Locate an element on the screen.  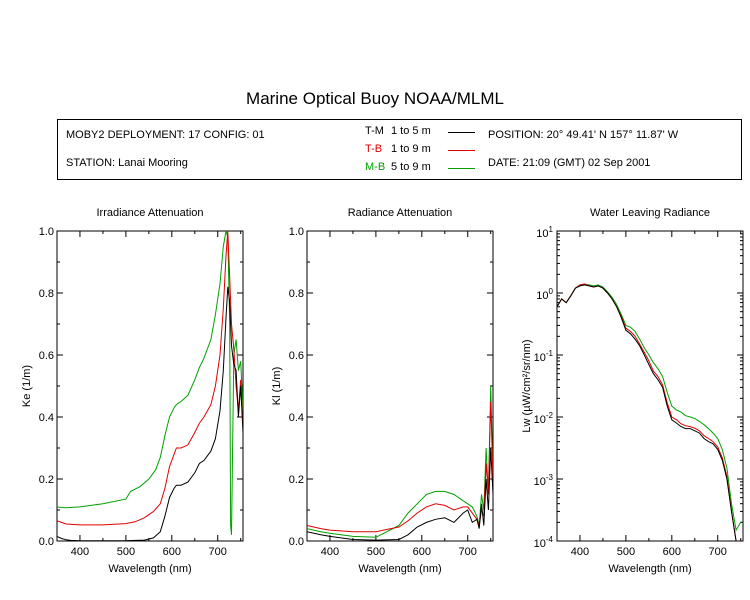
legend-entry-tb: T-B 1 to 9 m is located at coordinates (420, 150).